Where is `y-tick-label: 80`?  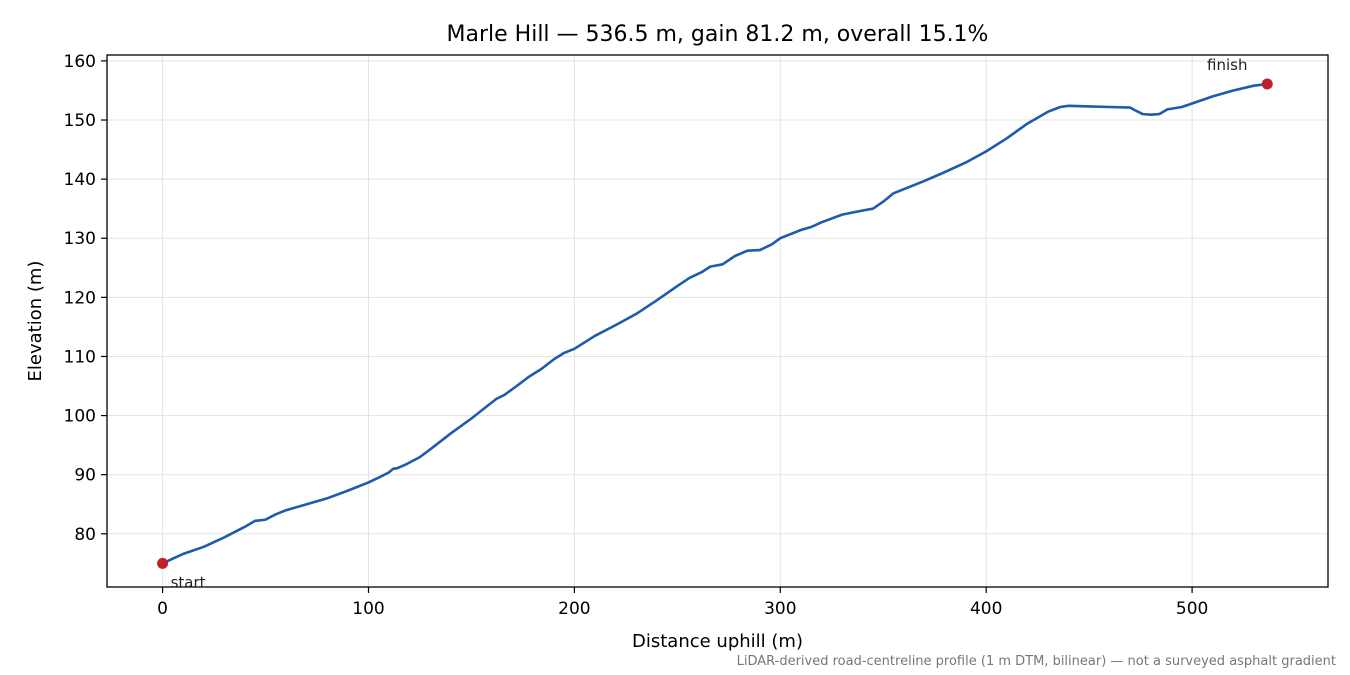 y-tick-label: 80 is located at coordinates (85, 535).